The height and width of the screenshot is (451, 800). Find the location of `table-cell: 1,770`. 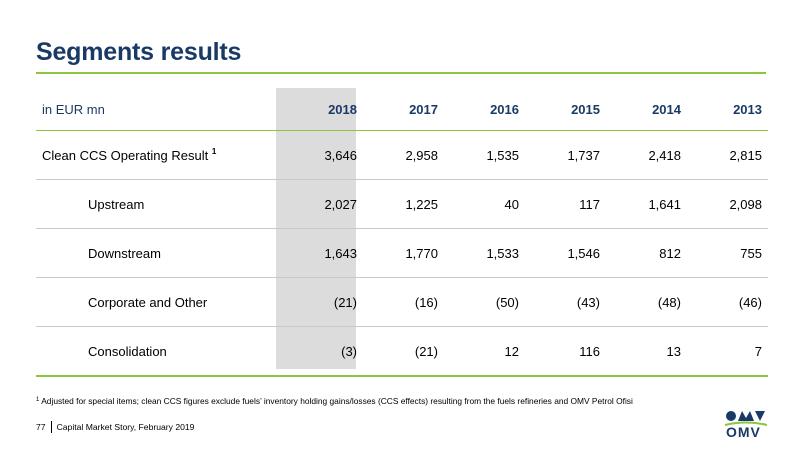

table-cell: 1,770 is located at coordinates (421, 253).